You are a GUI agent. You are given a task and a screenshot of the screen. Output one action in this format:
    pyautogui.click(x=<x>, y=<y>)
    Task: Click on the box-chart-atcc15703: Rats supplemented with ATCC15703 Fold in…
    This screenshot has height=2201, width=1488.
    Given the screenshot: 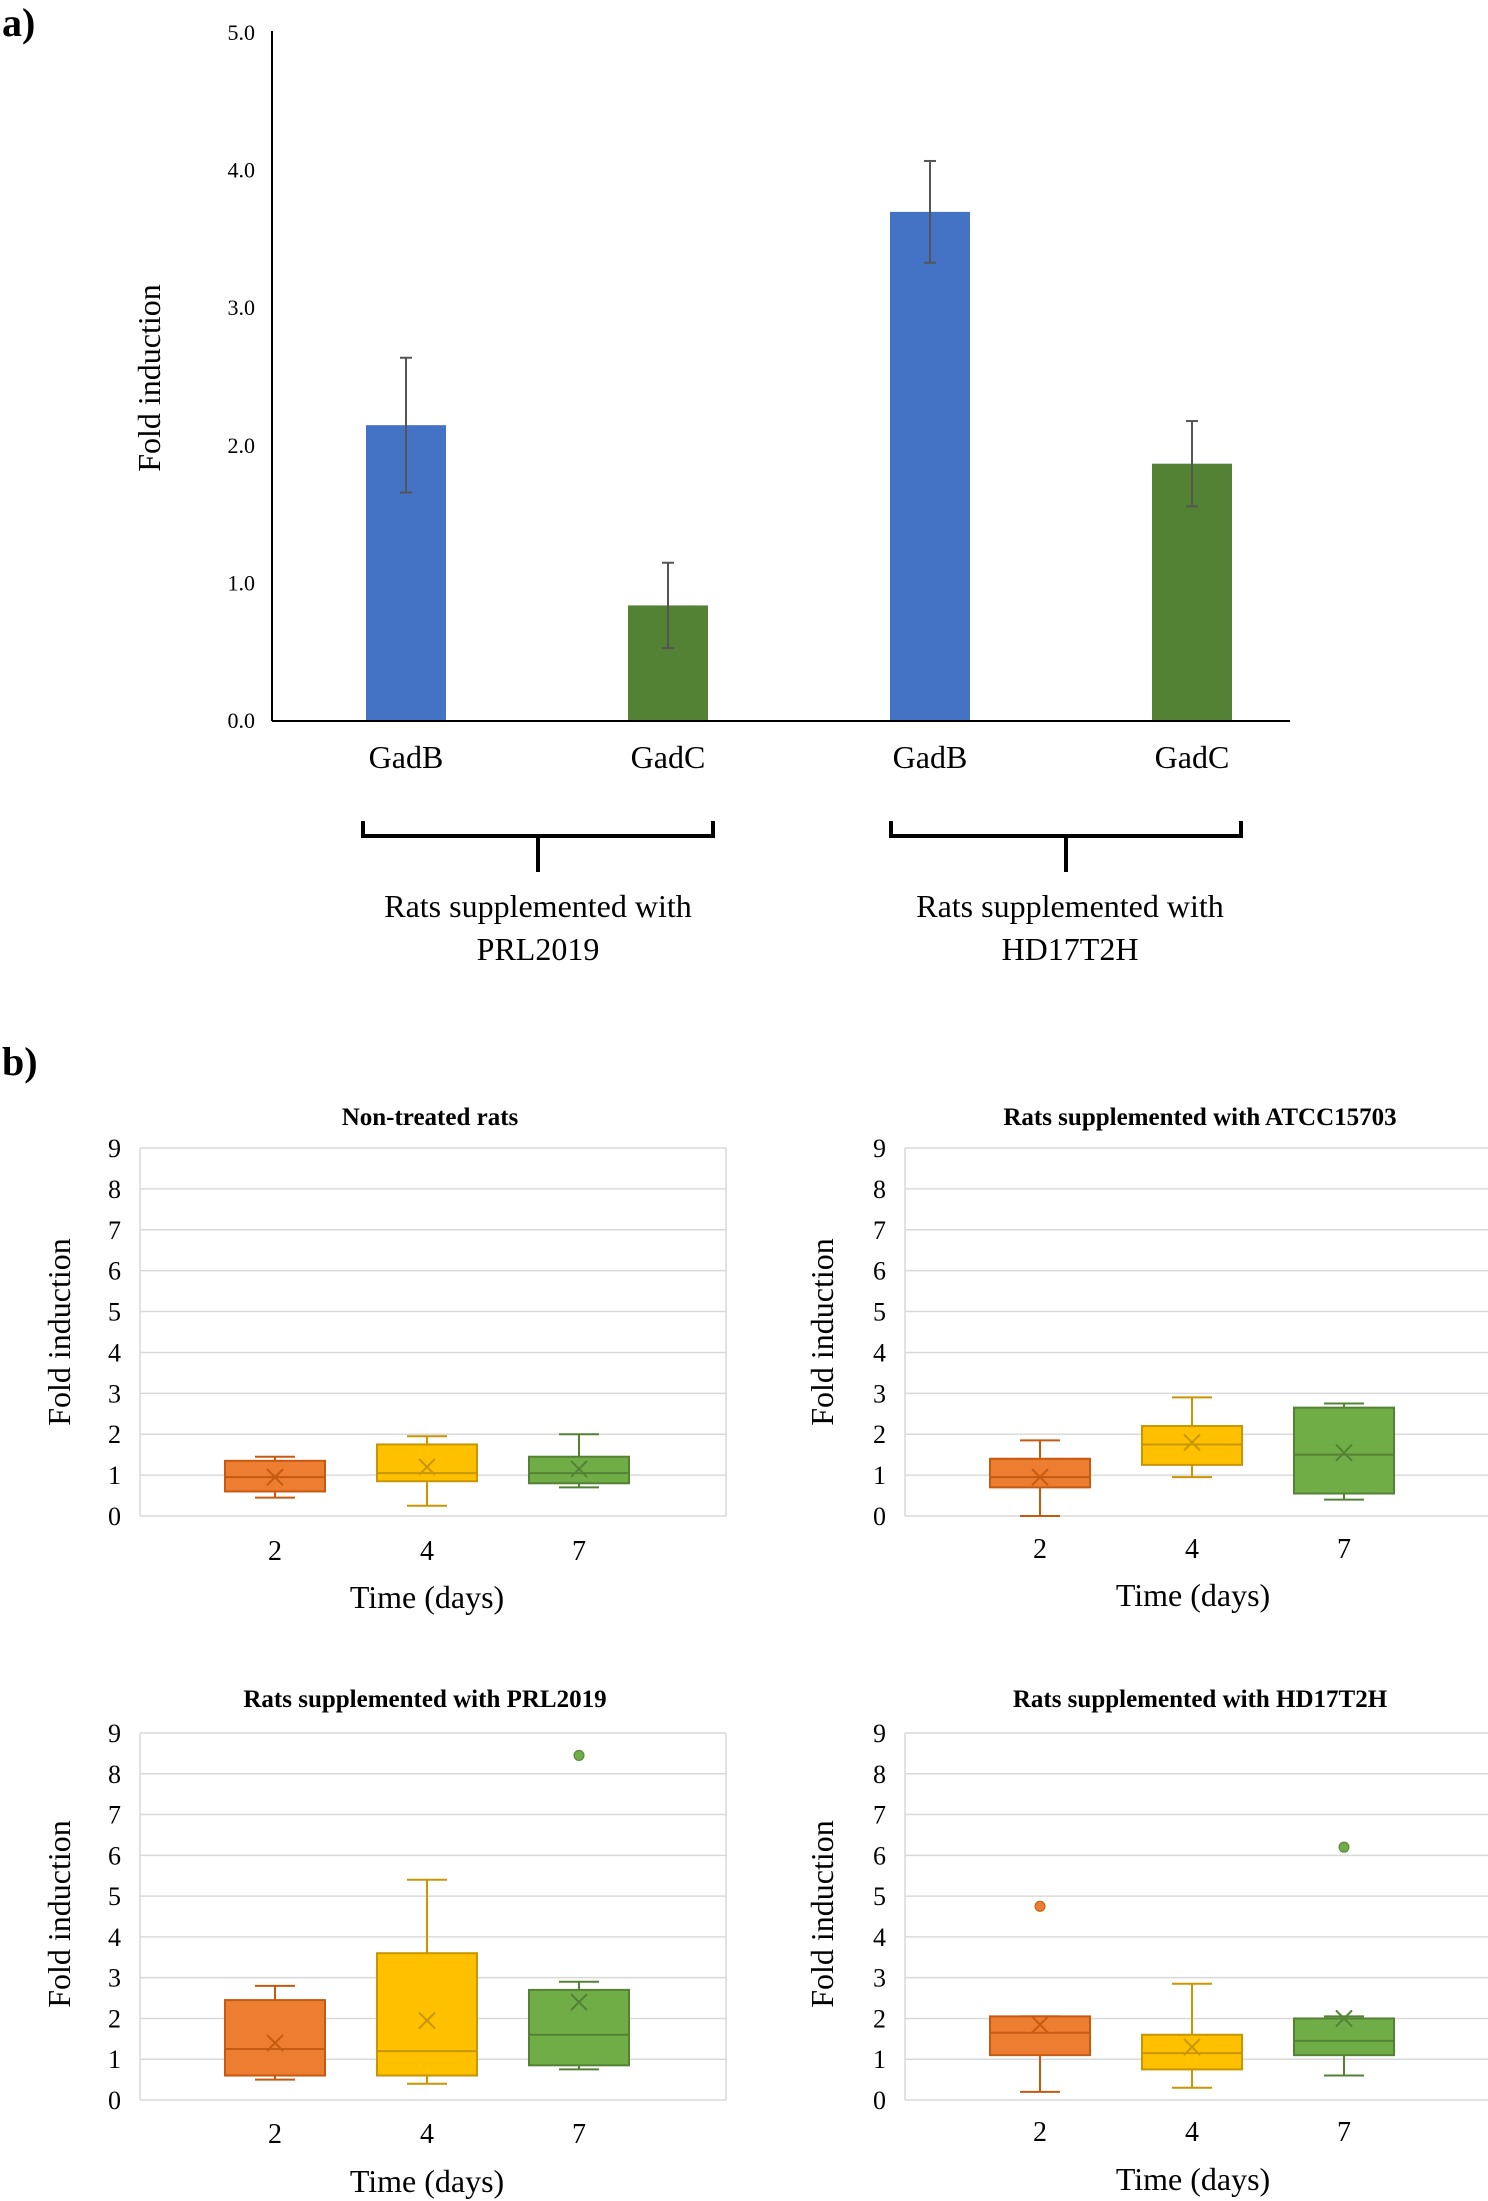 What is the action you would take?
    pyautogui.click(x=1146, y=1358)
    